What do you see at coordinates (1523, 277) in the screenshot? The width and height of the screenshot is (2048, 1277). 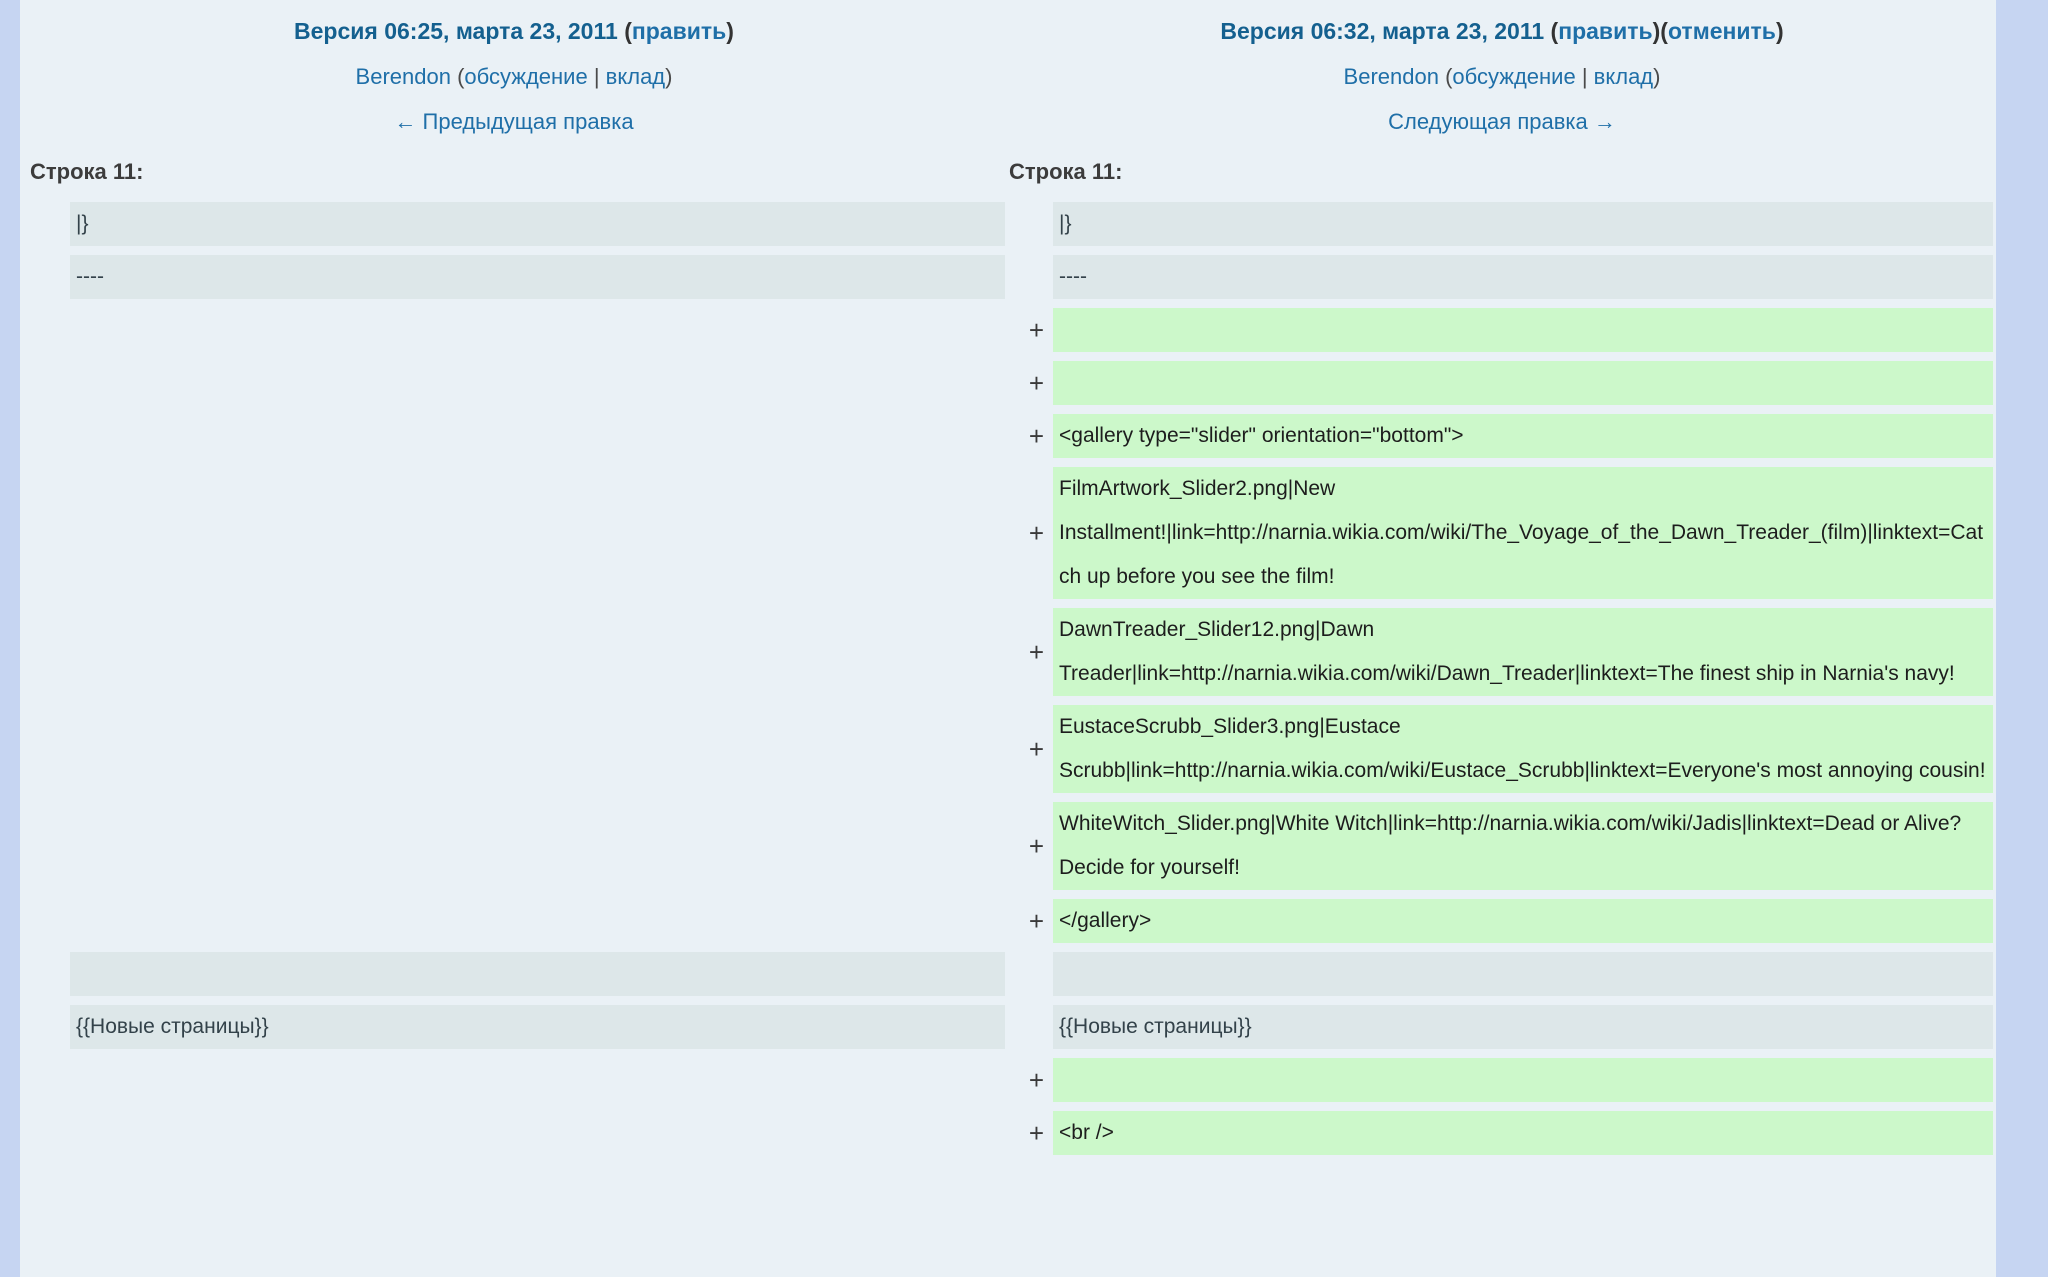 I see `right-diff-cell: ----` at bounding box center [1523, 277].